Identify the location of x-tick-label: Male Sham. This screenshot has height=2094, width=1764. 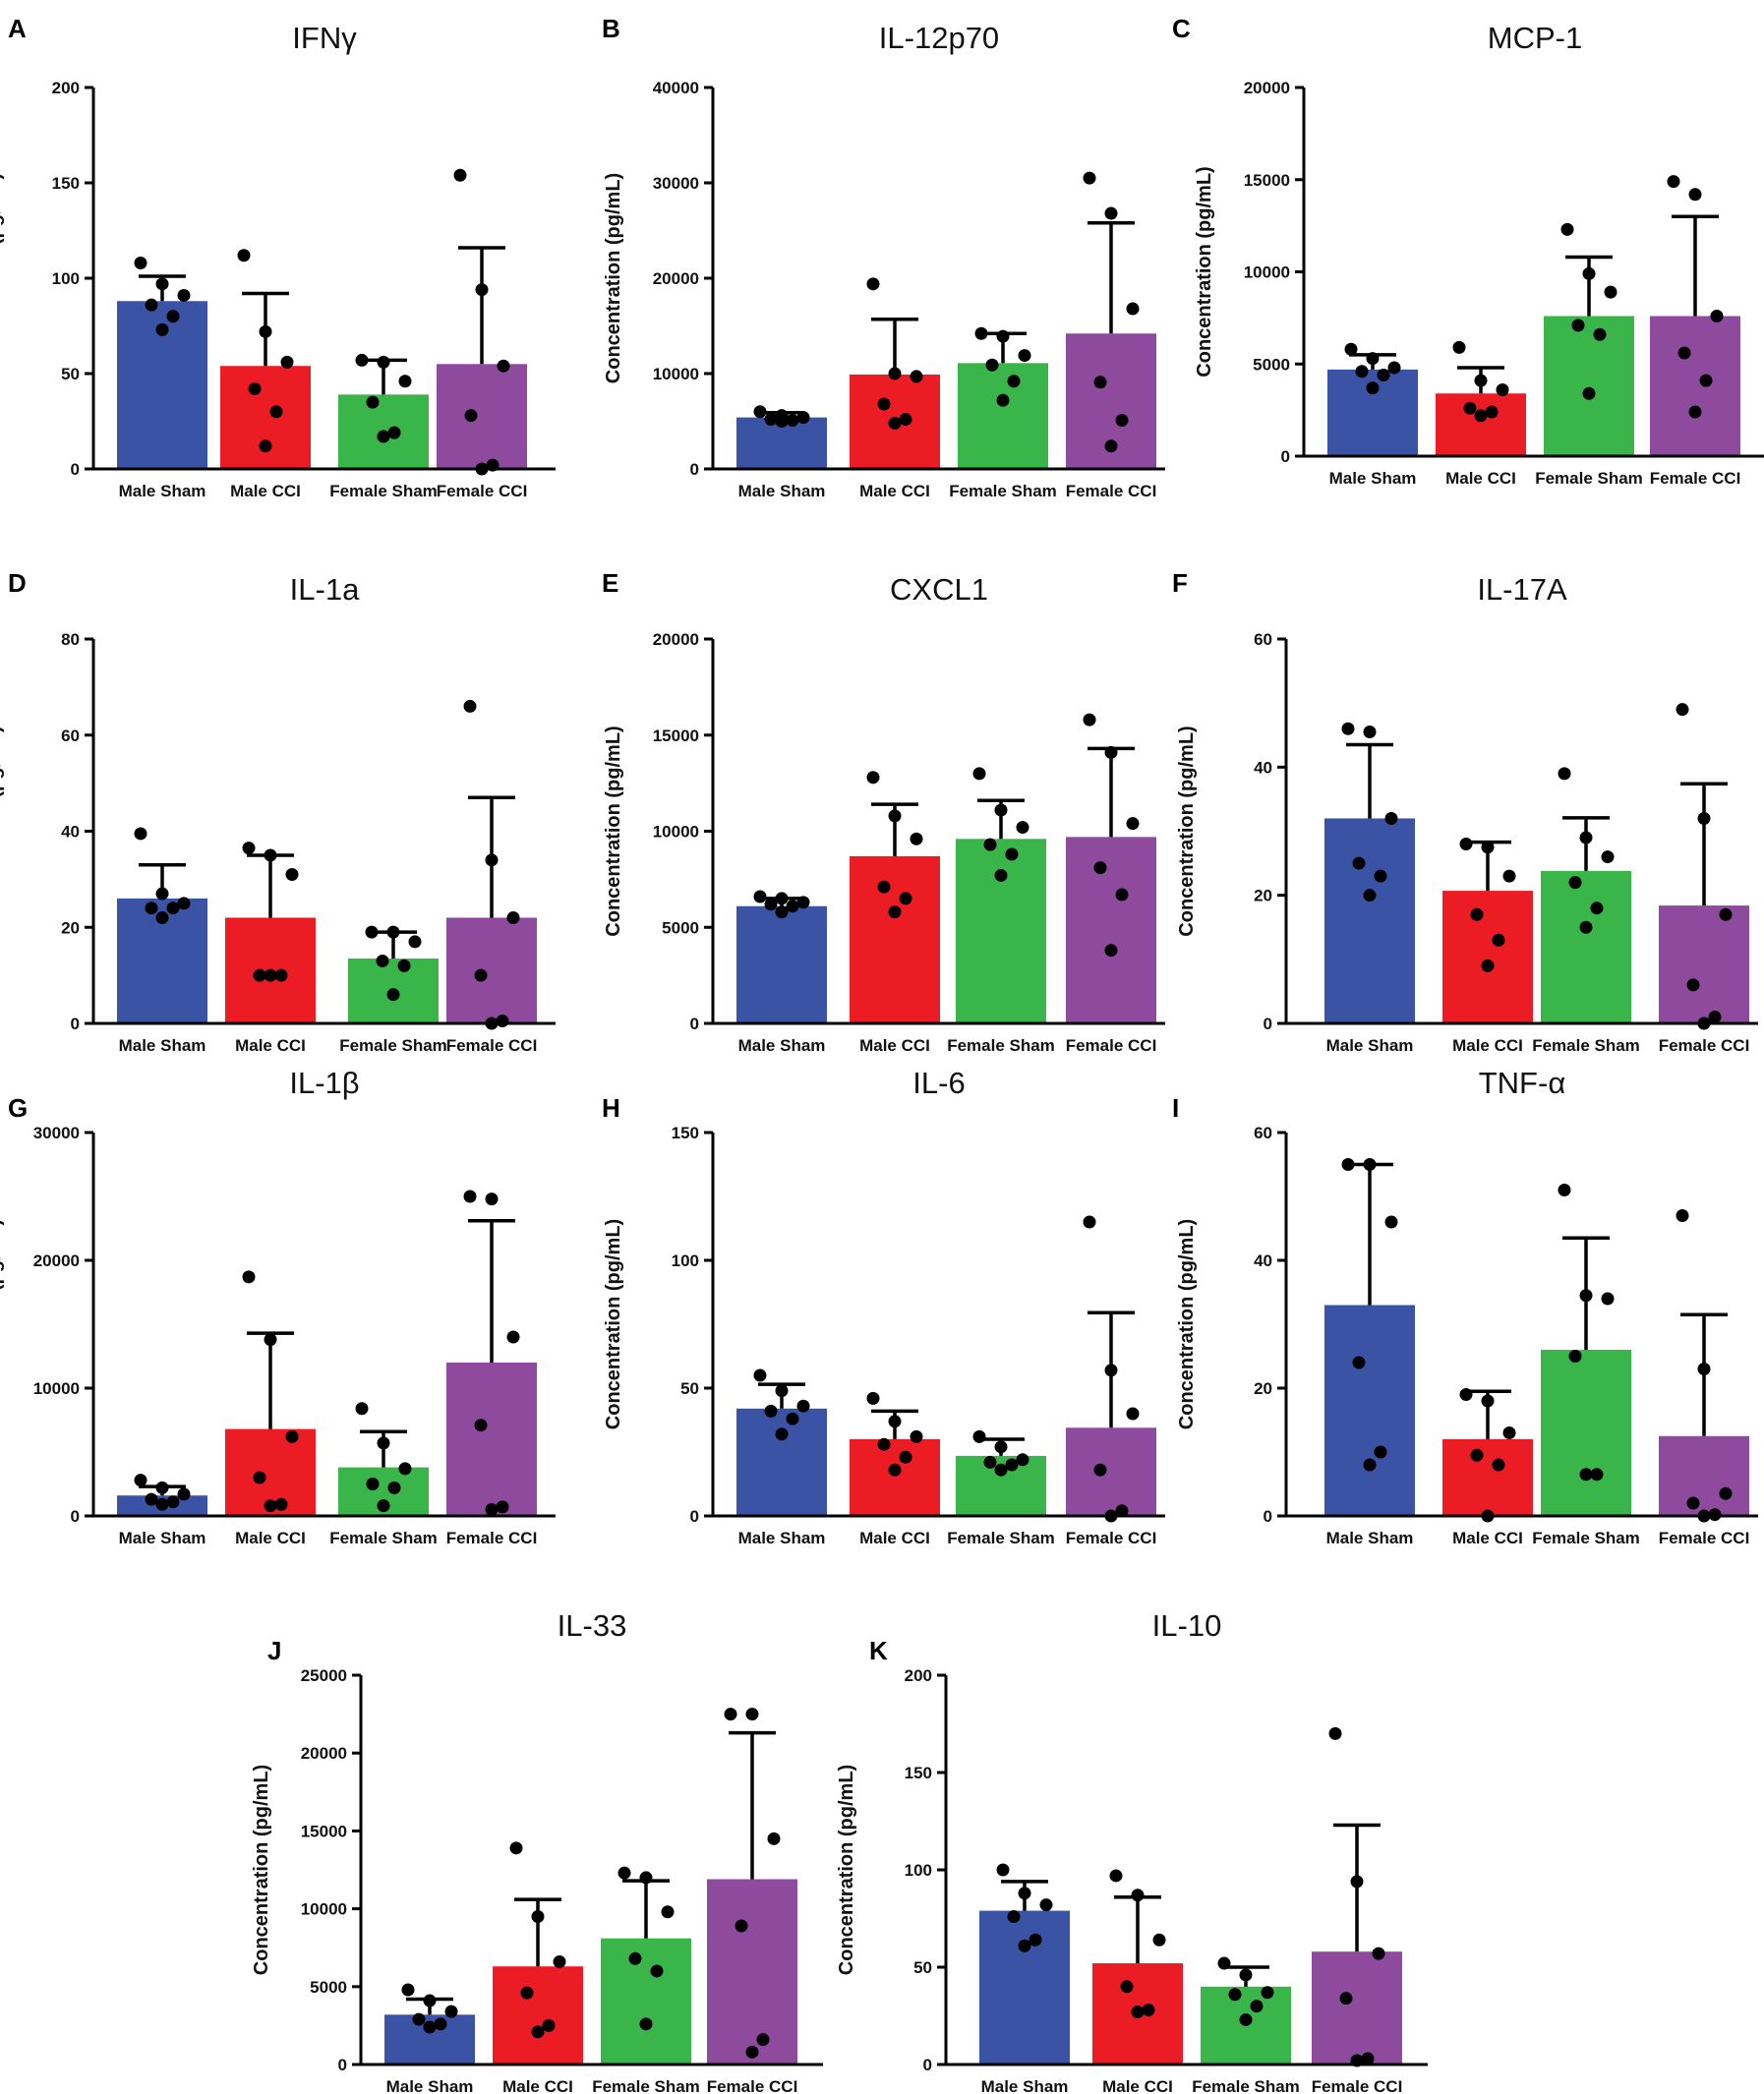
(1370, 1538).